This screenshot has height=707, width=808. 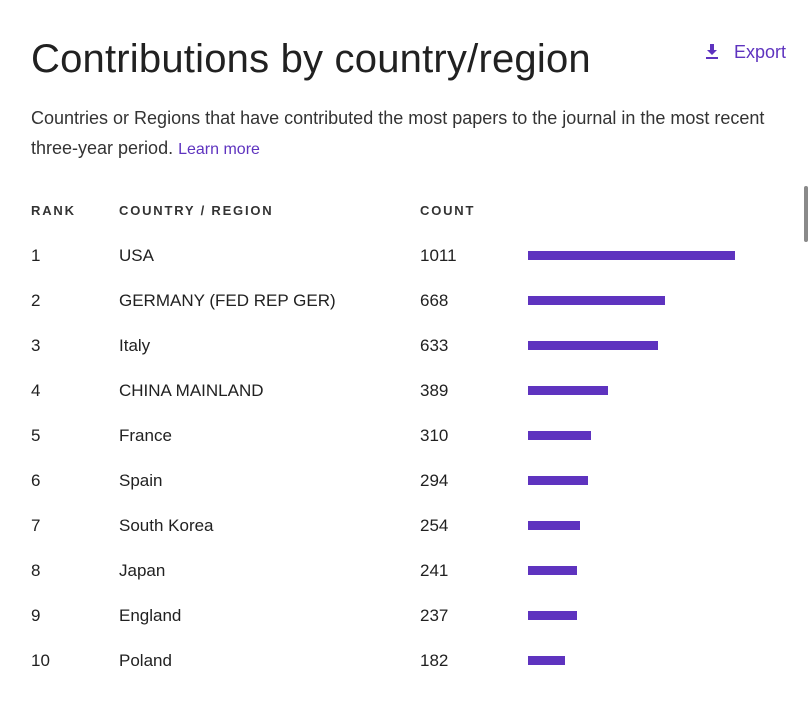 I want to click on country-cell: South Korea, so click(x=166, y=525).